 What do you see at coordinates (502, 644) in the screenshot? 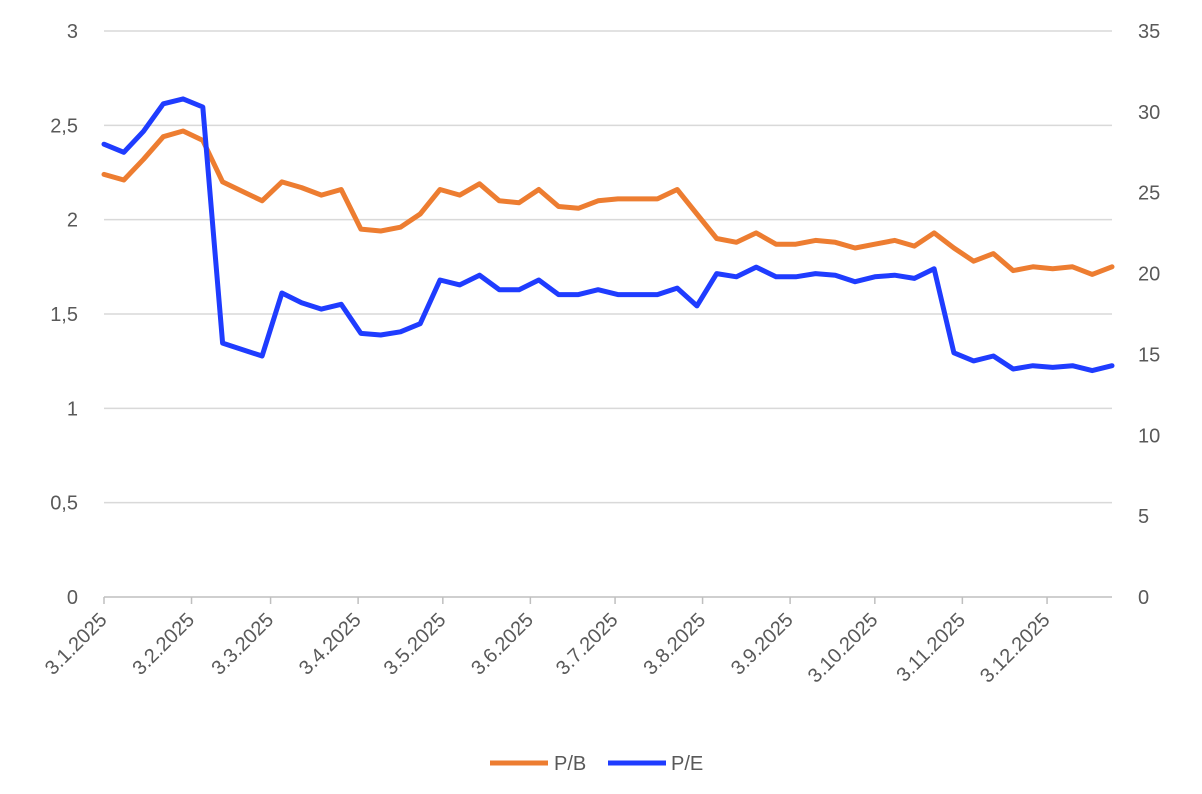
I see `x-tick-label: 3.6.2025` at bounding box center [502, 644].